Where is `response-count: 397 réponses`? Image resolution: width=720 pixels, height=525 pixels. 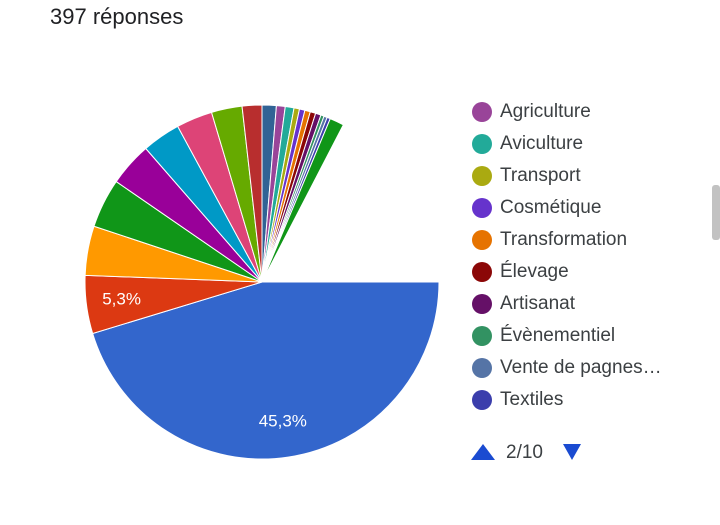 response-count: 397 réponses is located at coordinates (117, 16).